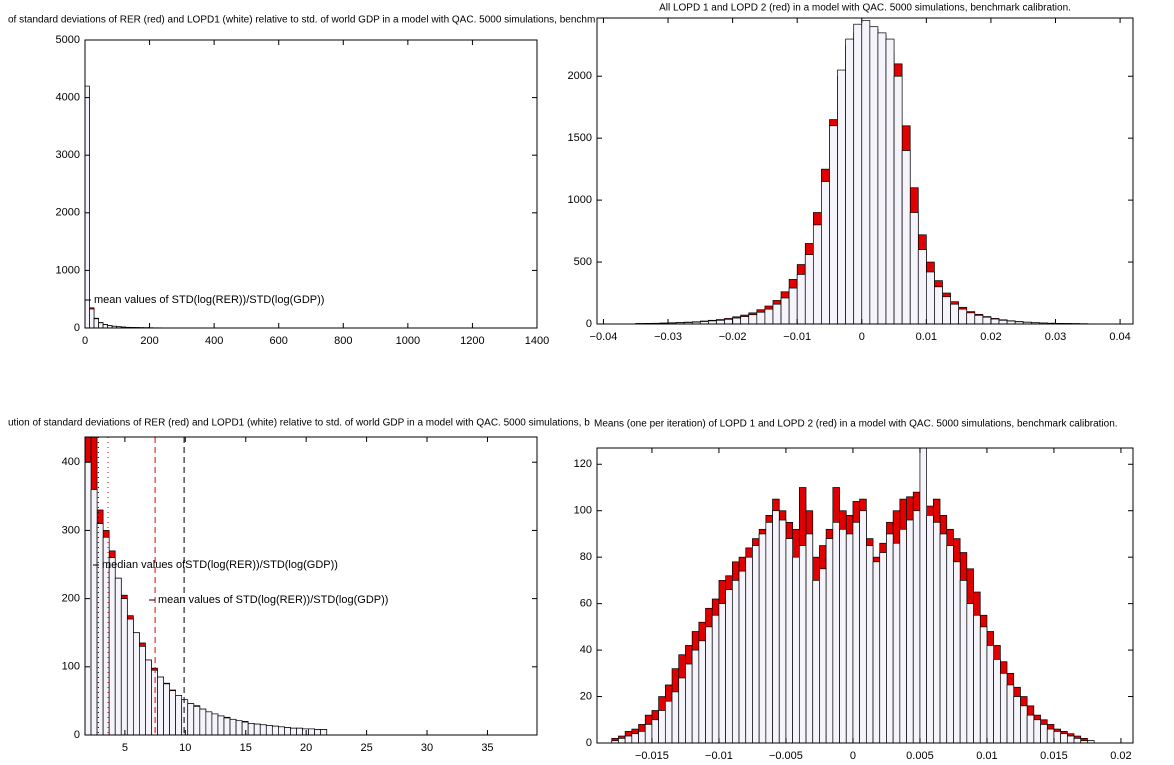 The image size is (1174, 765). I want to click on x-tick-label: 0.02, so click(990, 337).